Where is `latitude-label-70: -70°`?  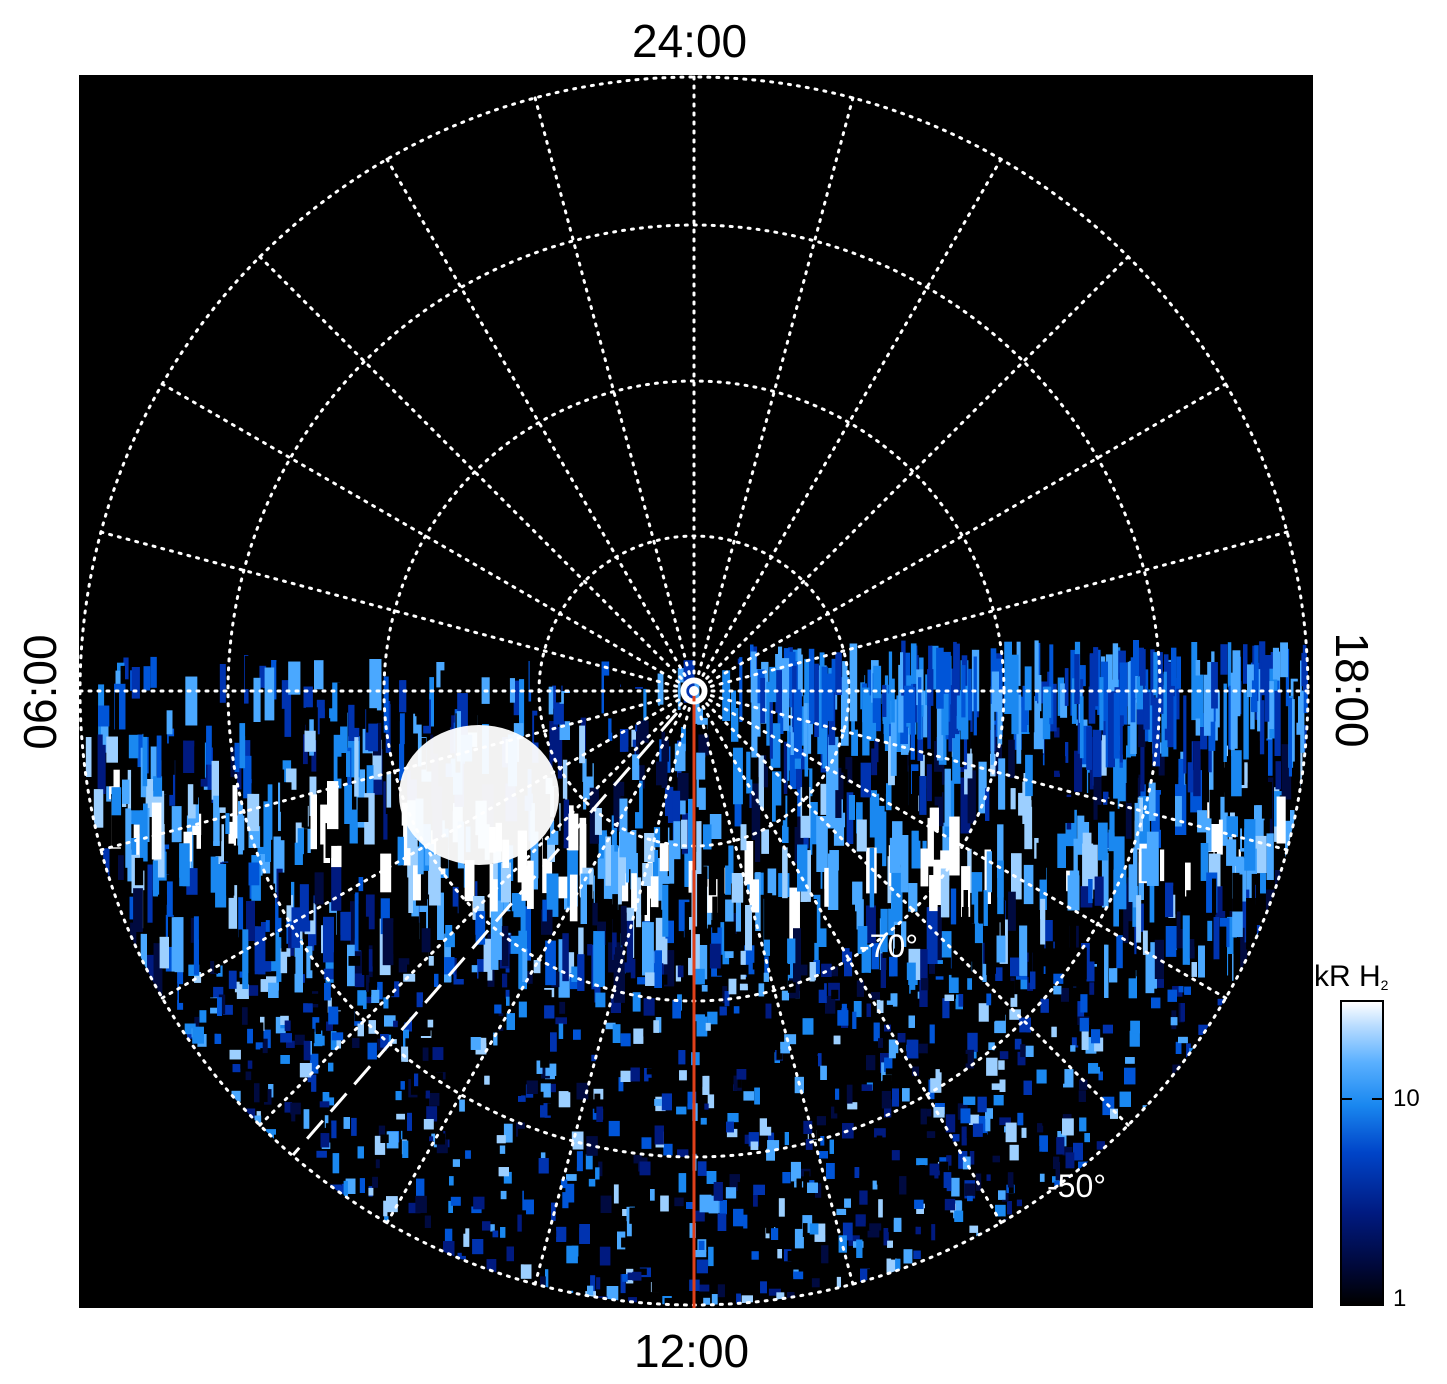 latitude-label-70: -70° is located at coordinates (888, 946).